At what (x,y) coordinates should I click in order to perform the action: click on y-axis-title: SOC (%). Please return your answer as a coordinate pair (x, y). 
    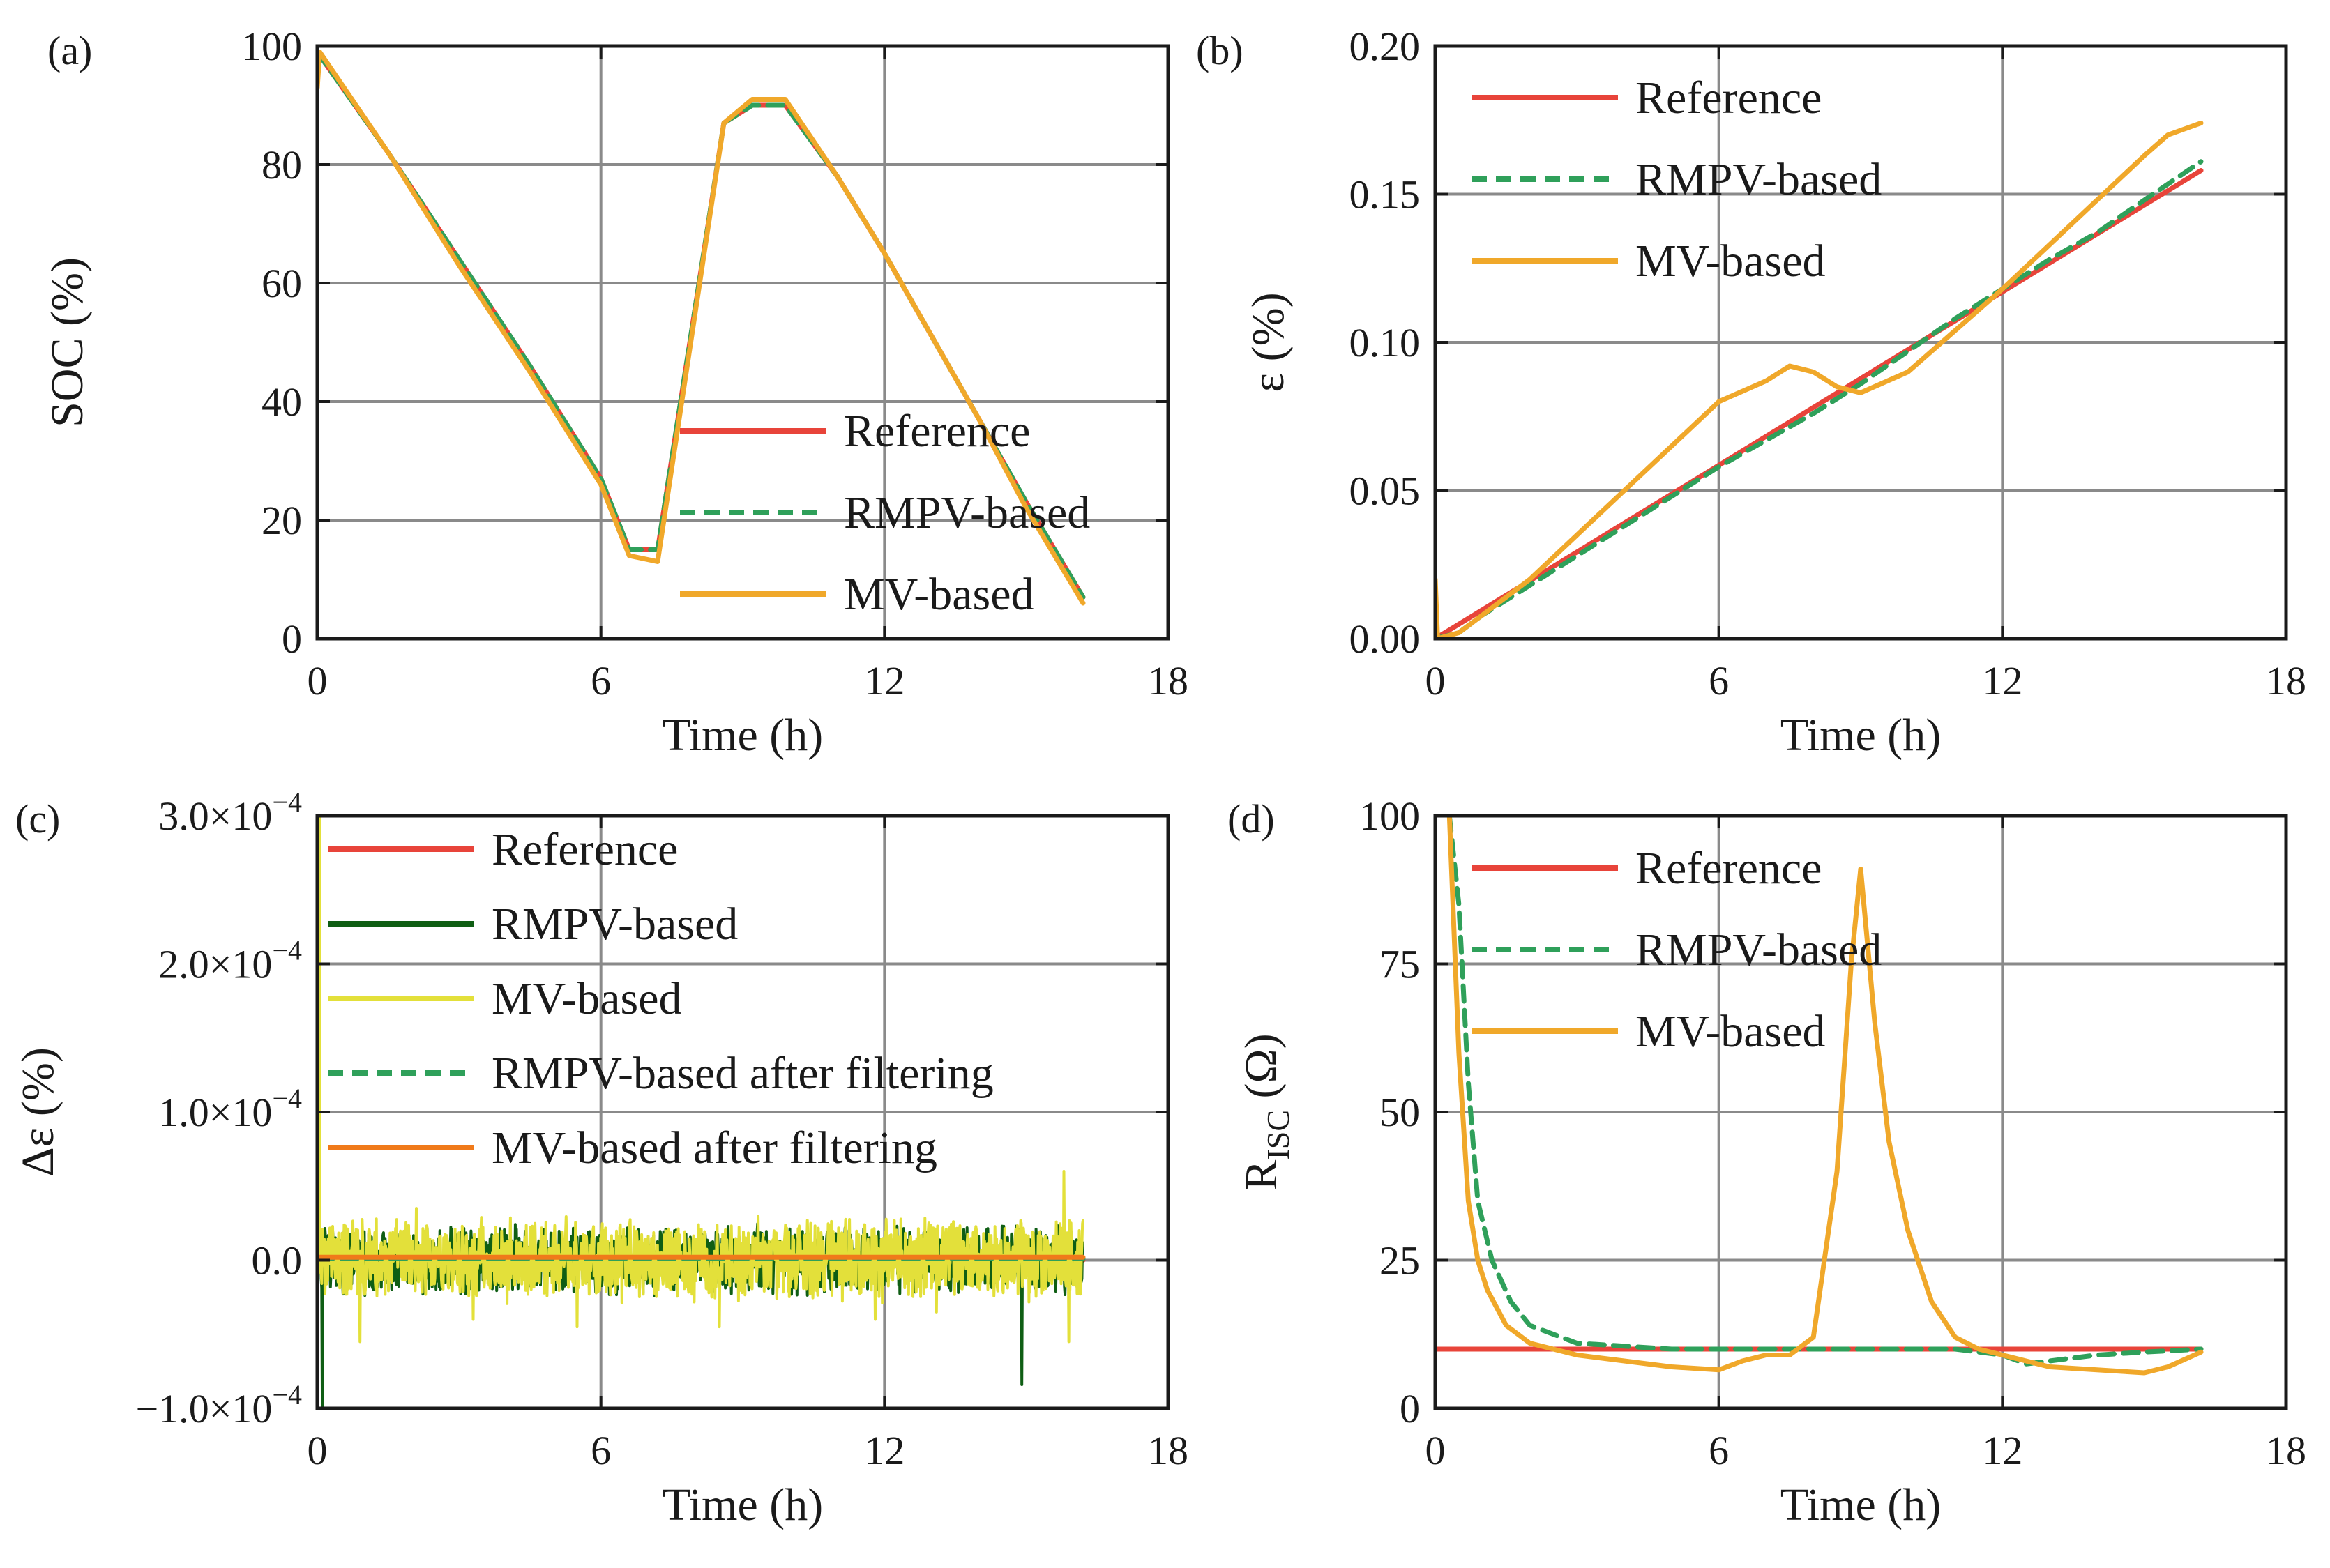
    Looking at the image, I should click on (67, 342).